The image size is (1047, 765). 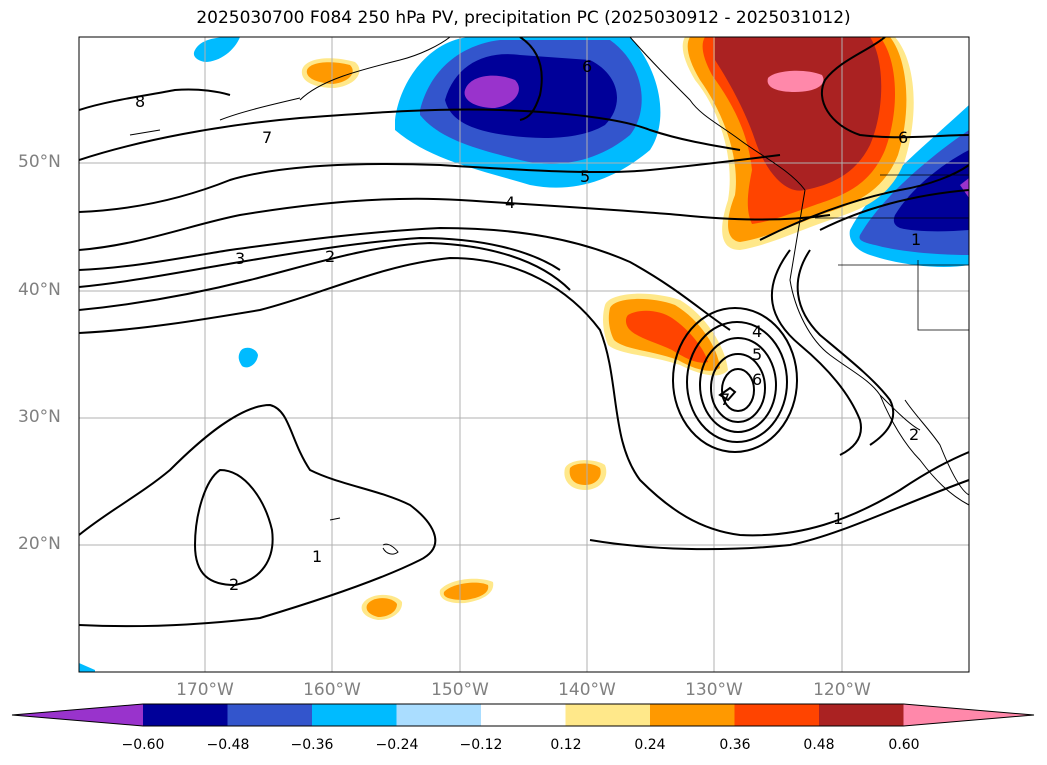 What do you see at coordinates (143, 745) in the screenshot?
I see `colorbar-tick-label: −0.60` at bounding box center [143, 745].